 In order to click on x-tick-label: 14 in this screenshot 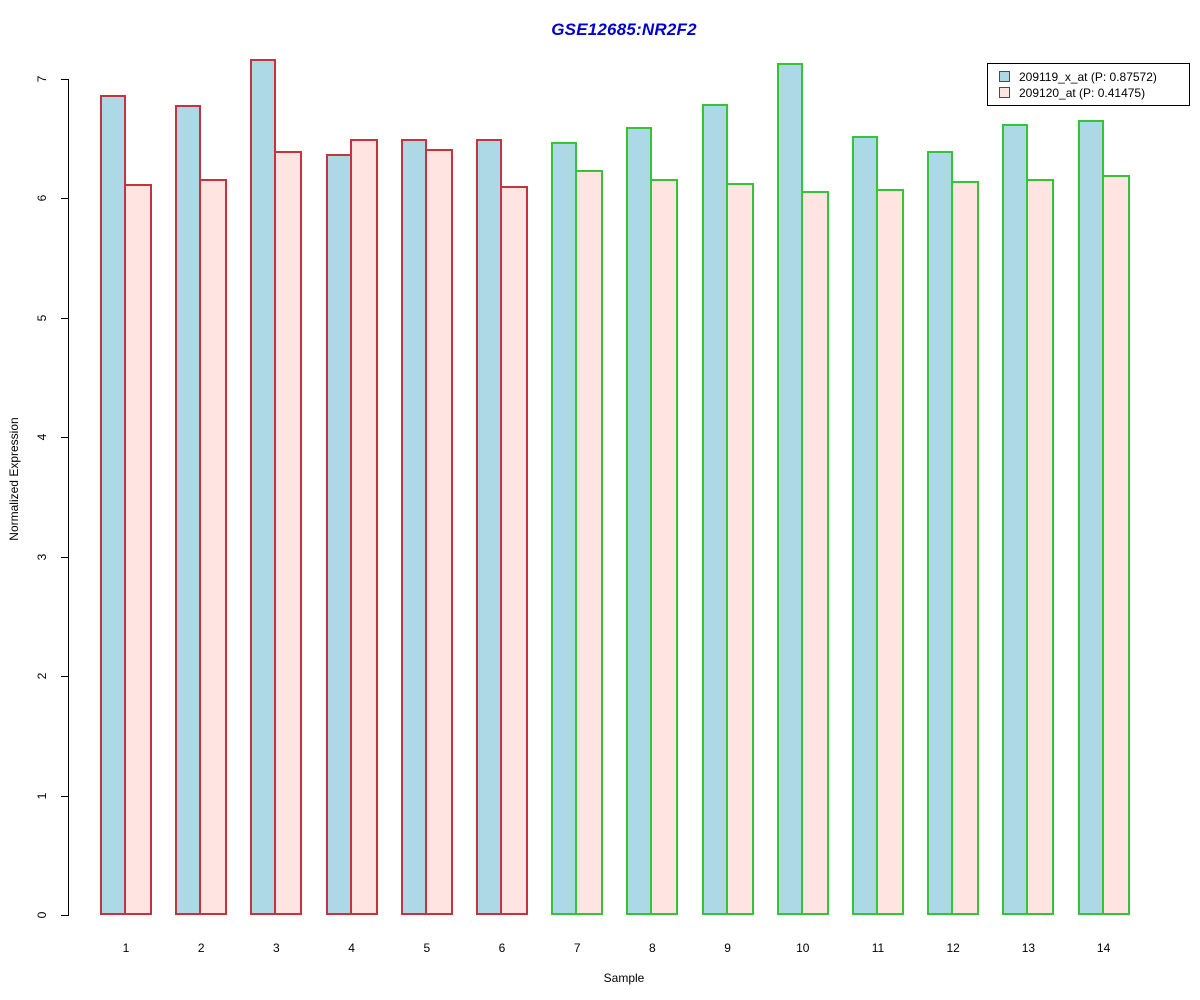, I will do `click(1103, 948)`.